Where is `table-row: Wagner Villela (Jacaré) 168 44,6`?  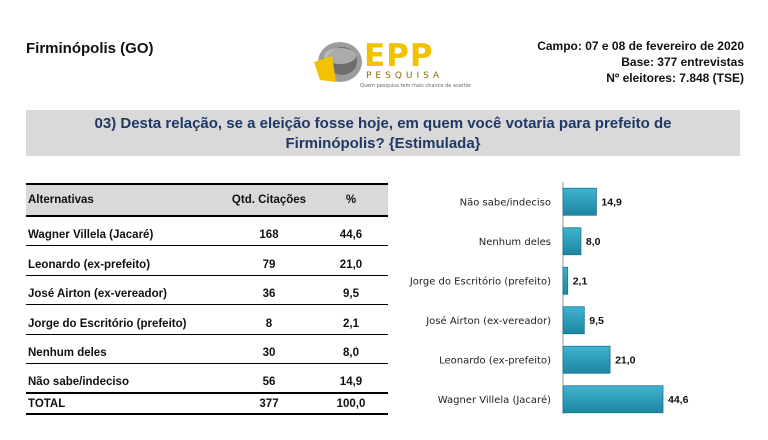
table-row: Wagner Villela (Jacaré) 168 44,6 is located at coordinates (207, 231).